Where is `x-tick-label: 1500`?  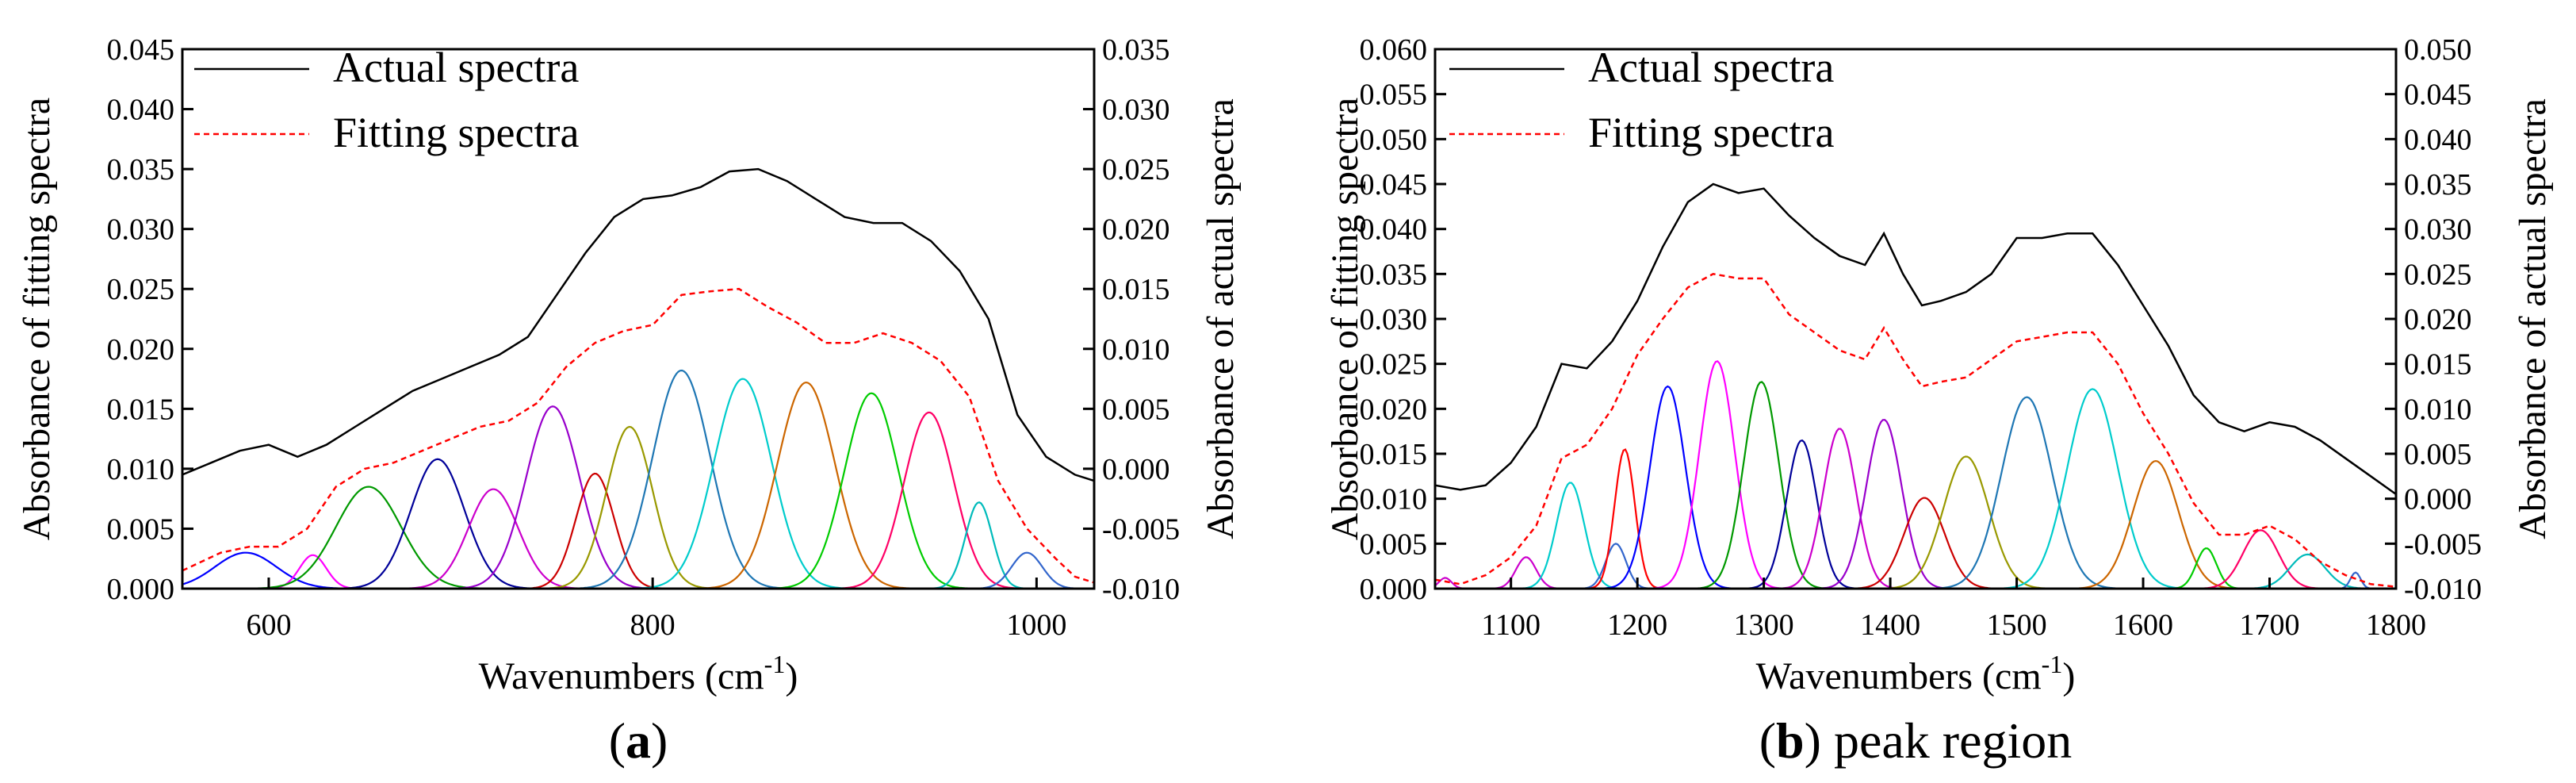 x-tick-label: 1500 is located at coordinates (2017, 625).